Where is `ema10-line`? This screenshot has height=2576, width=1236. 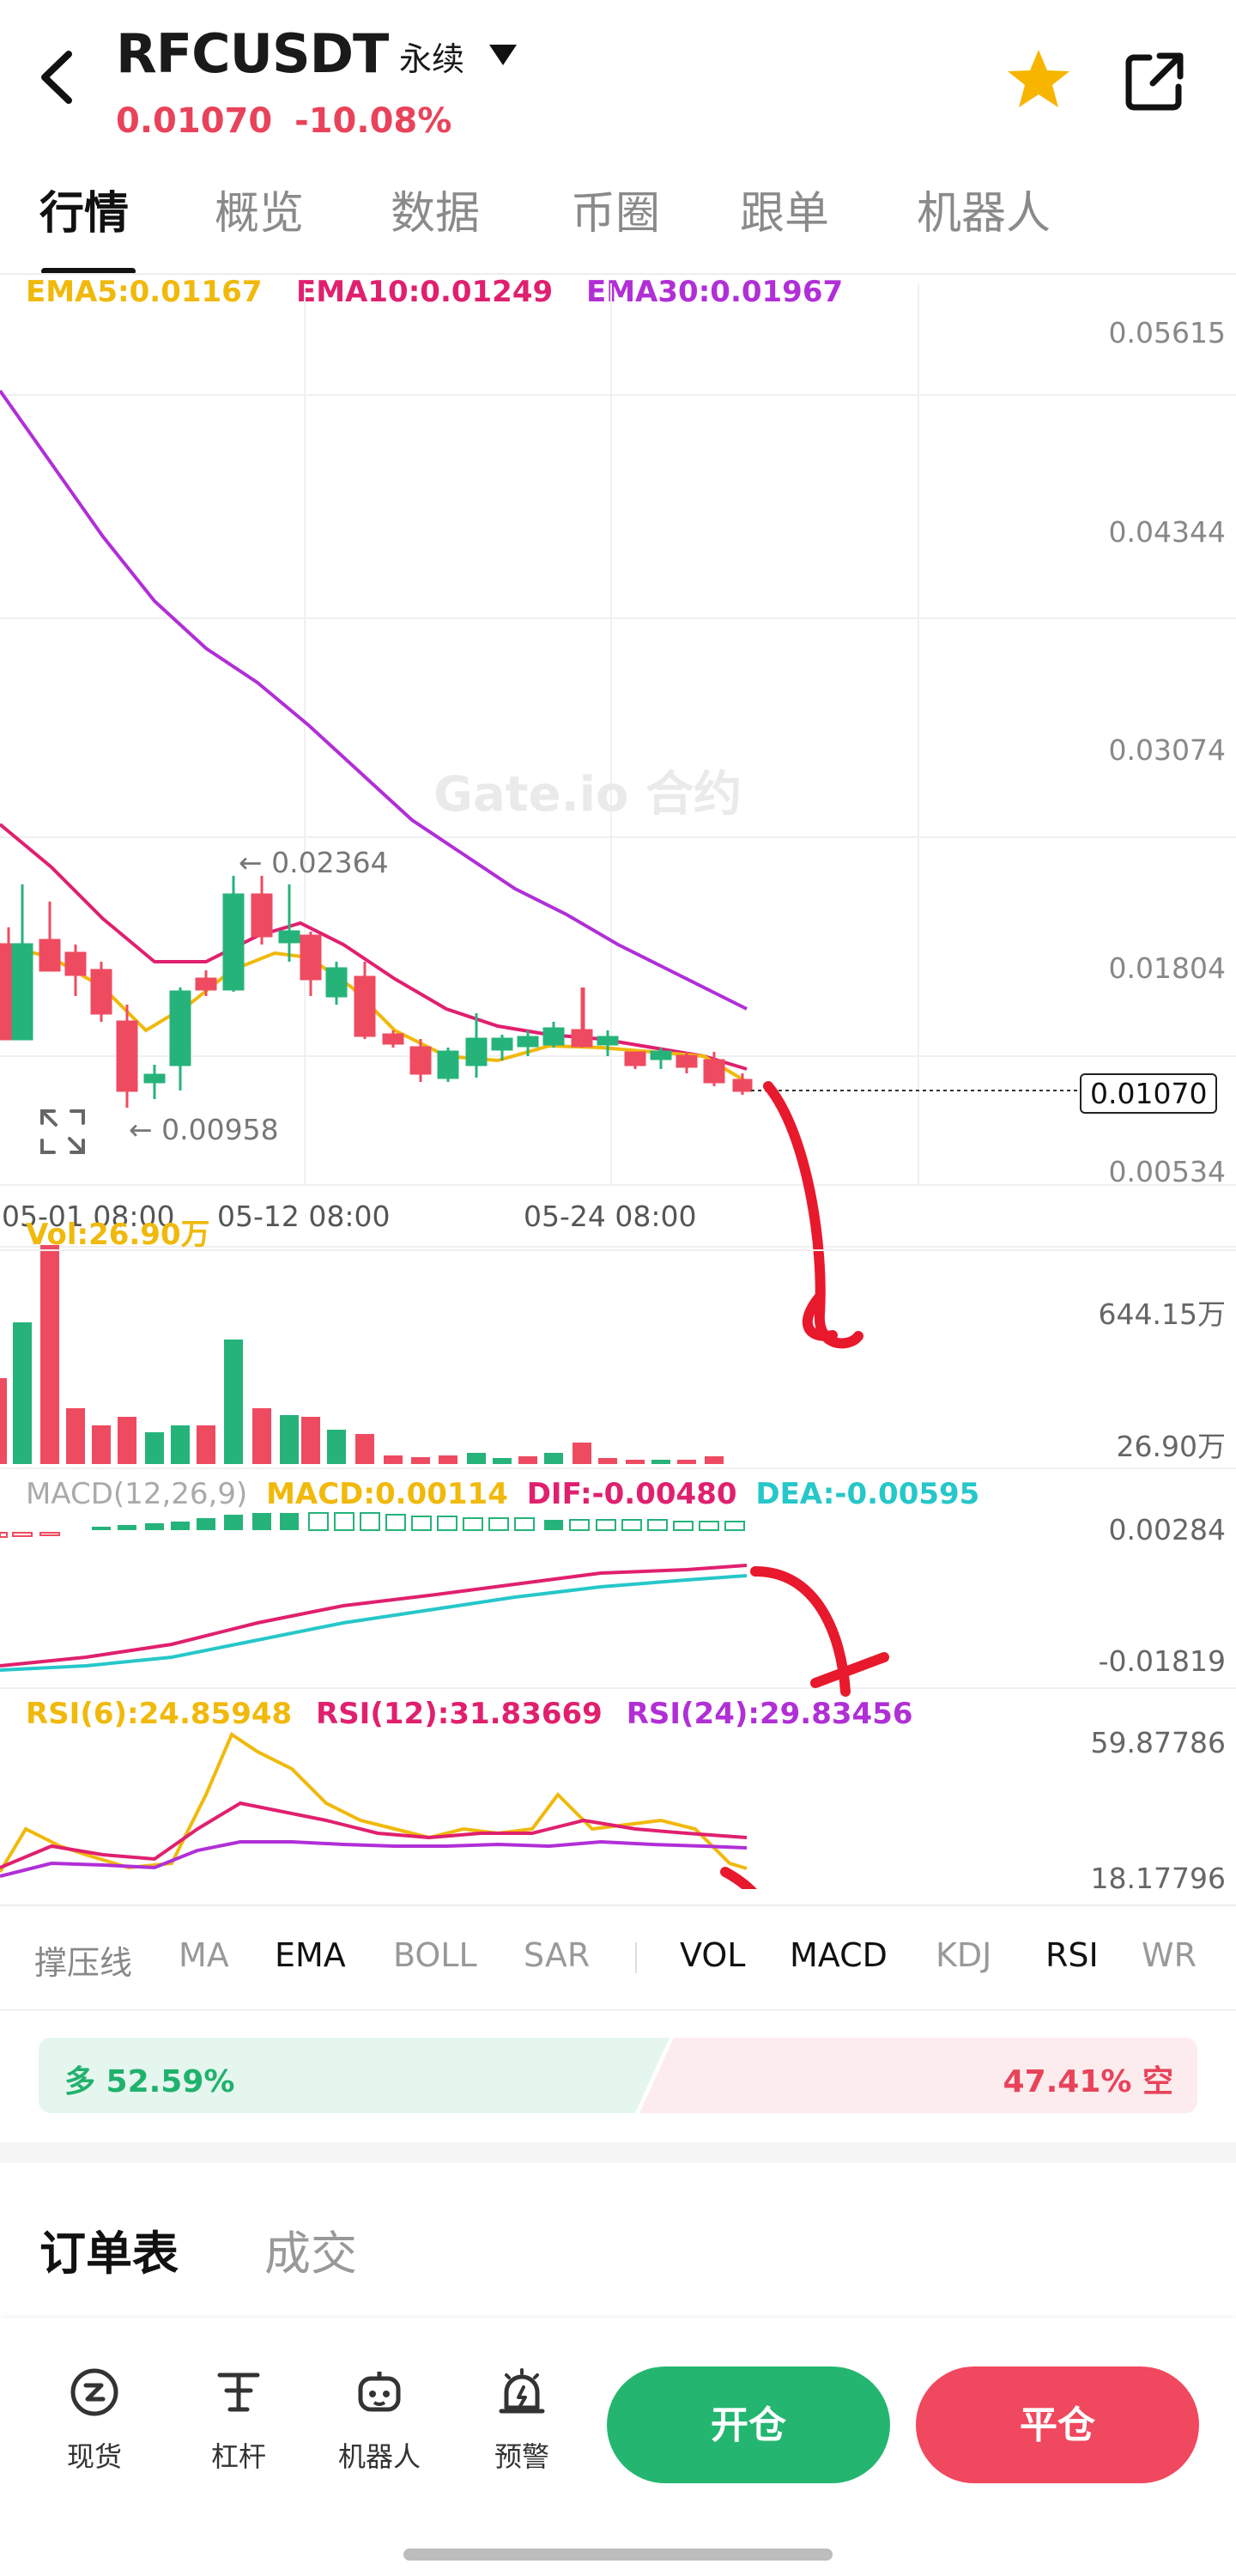 ema10-line is located at coordinates (374, 947).